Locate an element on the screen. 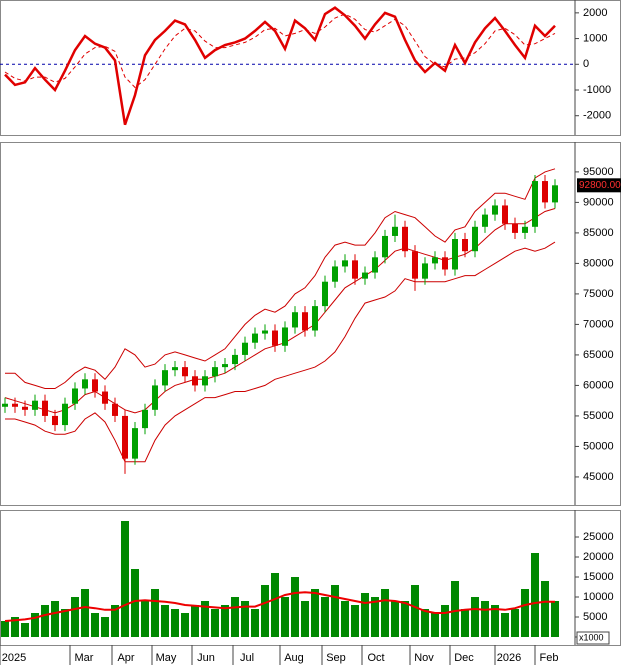  line is located at coordinates (280, 51).